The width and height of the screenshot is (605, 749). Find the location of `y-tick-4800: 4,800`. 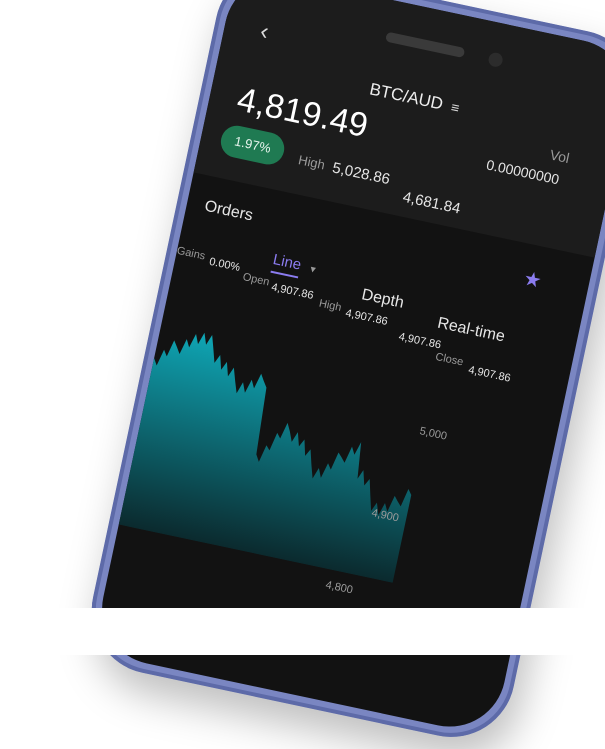

y-tick-4800: 4,800 is located at coordinates (339, 588).